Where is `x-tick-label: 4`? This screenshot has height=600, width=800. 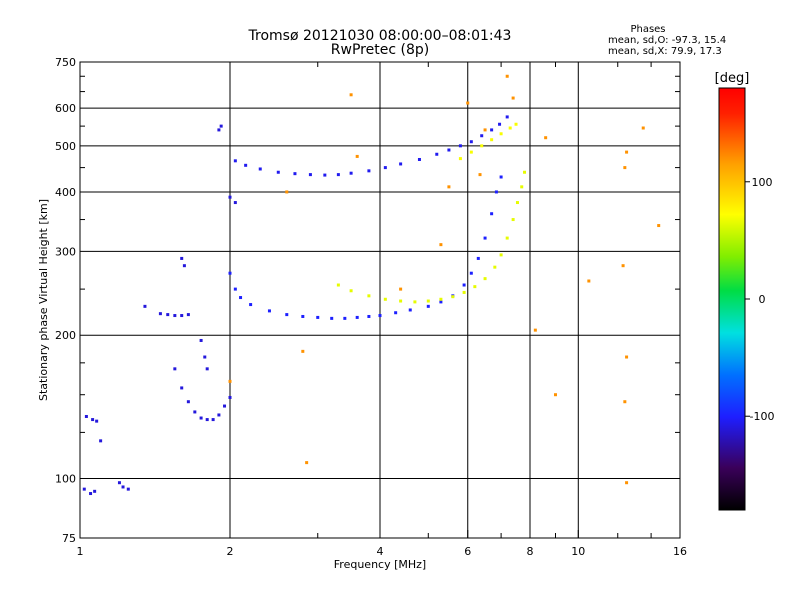
x-tick-label: 4 is located at coordinates (380, 551).